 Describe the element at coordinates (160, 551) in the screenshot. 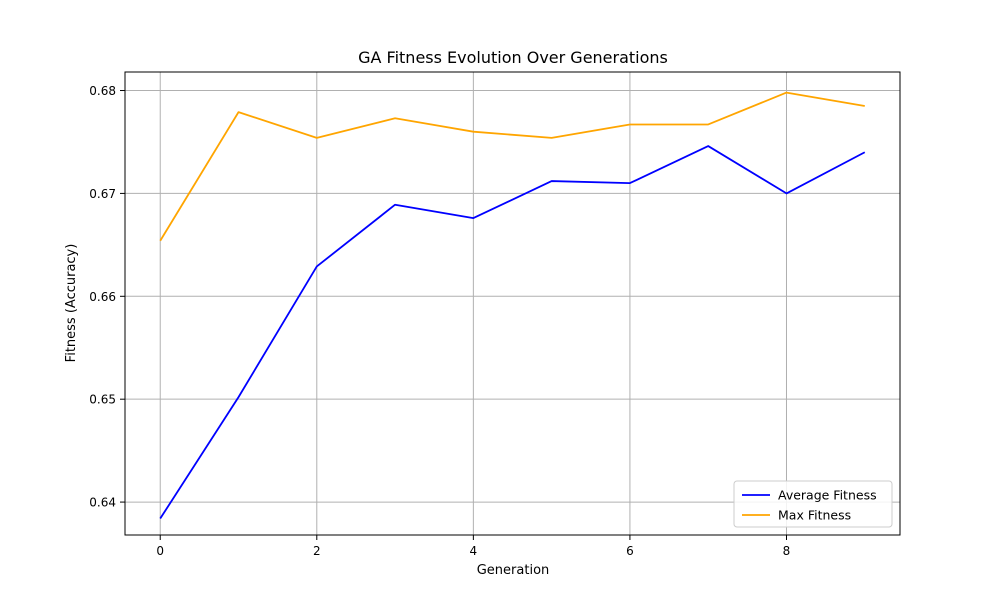

I see `x-tick-label: 0` at that location.